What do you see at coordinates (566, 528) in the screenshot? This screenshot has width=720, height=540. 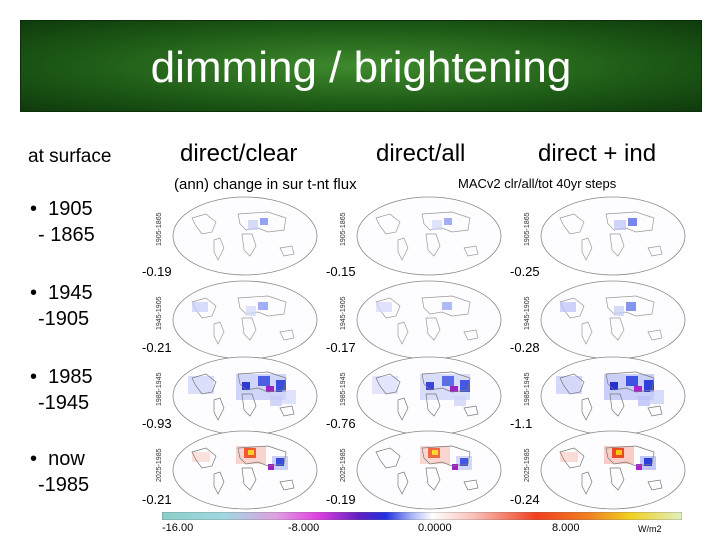 I see `colorbar-tick: 8.000` at bounding box center [566, 528].